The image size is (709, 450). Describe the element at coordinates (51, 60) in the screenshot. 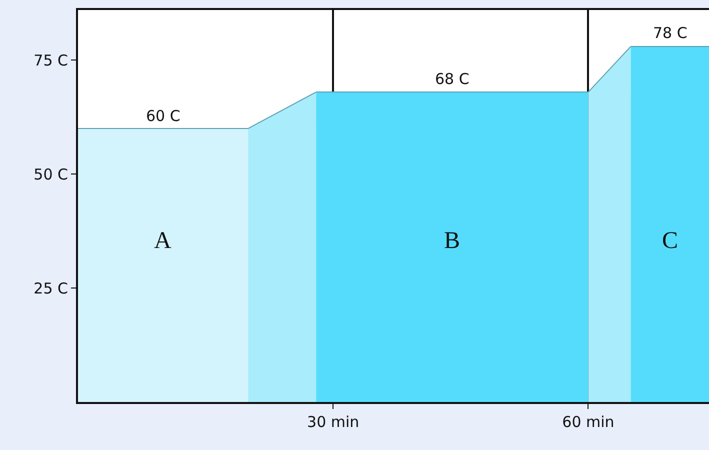

I see `y-tick-label: 75 C` at that location.